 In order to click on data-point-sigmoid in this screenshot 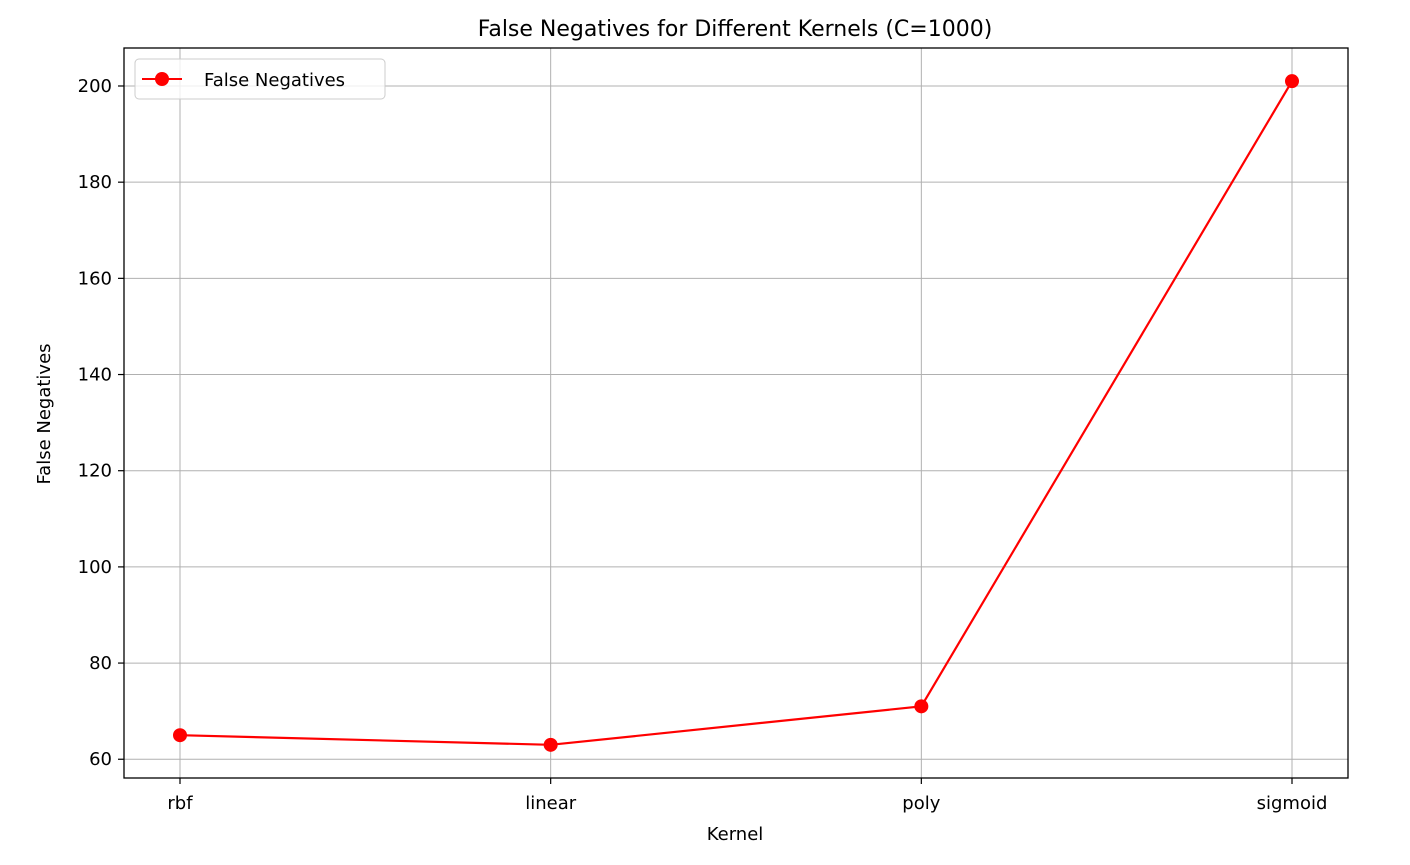, I will do `click(1292, 81)`.